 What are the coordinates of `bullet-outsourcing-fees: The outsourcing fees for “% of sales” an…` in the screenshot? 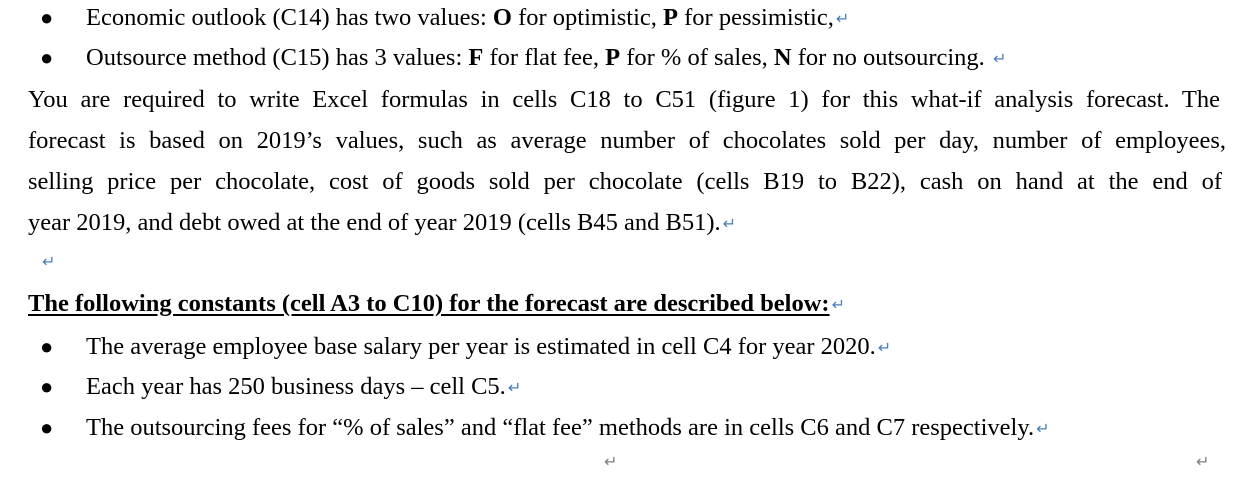 It's located at (568, 428).